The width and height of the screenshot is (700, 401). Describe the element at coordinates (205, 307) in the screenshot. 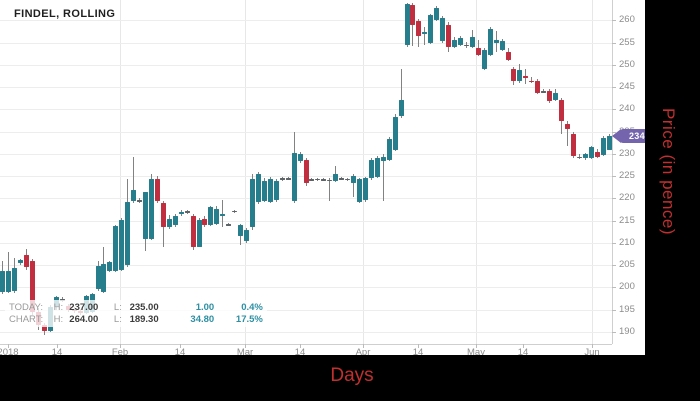

I see `today-change: 1.00` at that location.